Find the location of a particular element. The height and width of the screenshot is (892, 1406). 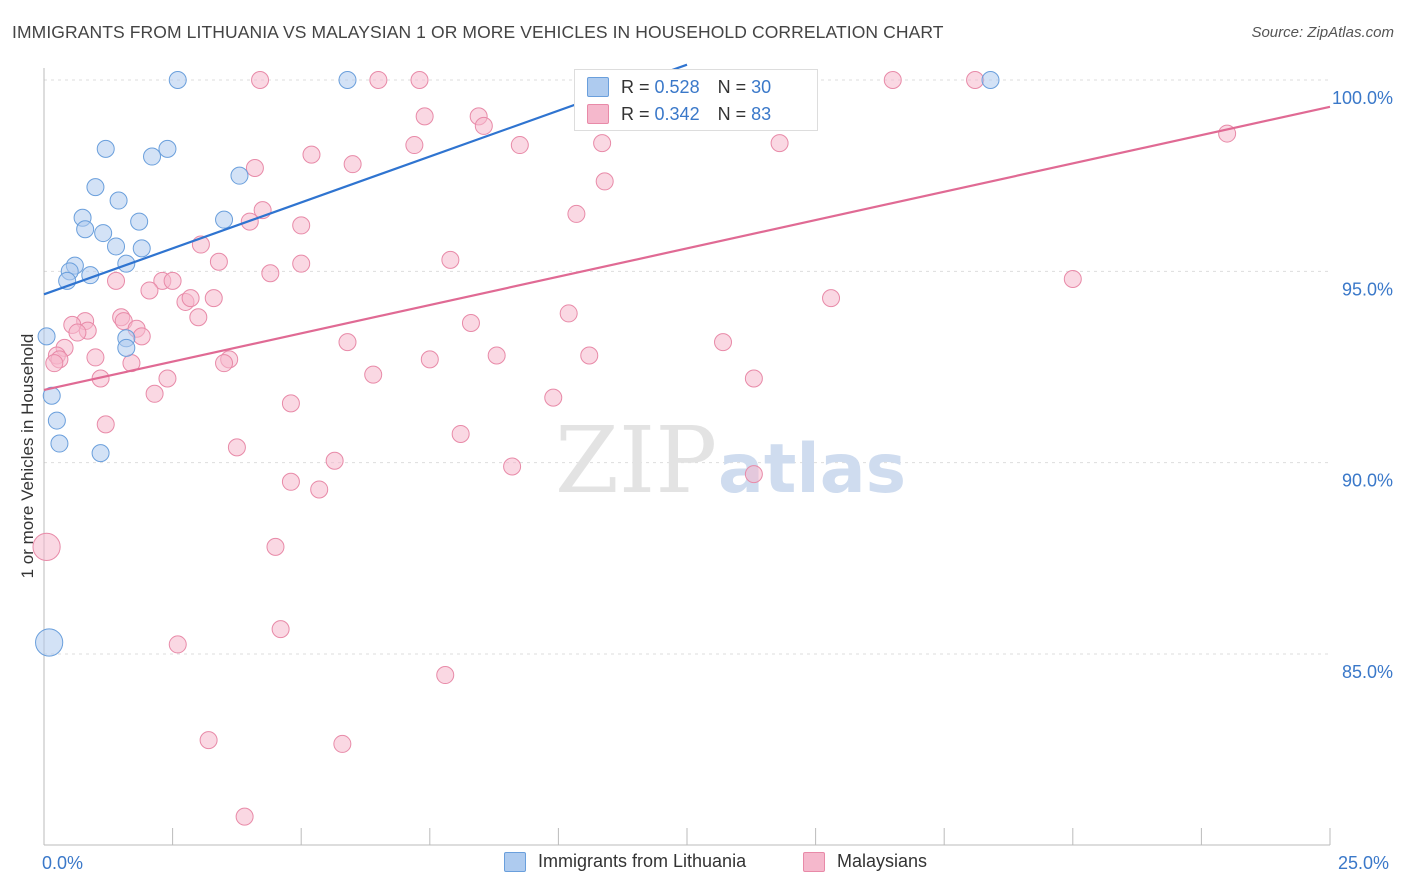

legend-swatch-blue is located at coordinates (515, 861).